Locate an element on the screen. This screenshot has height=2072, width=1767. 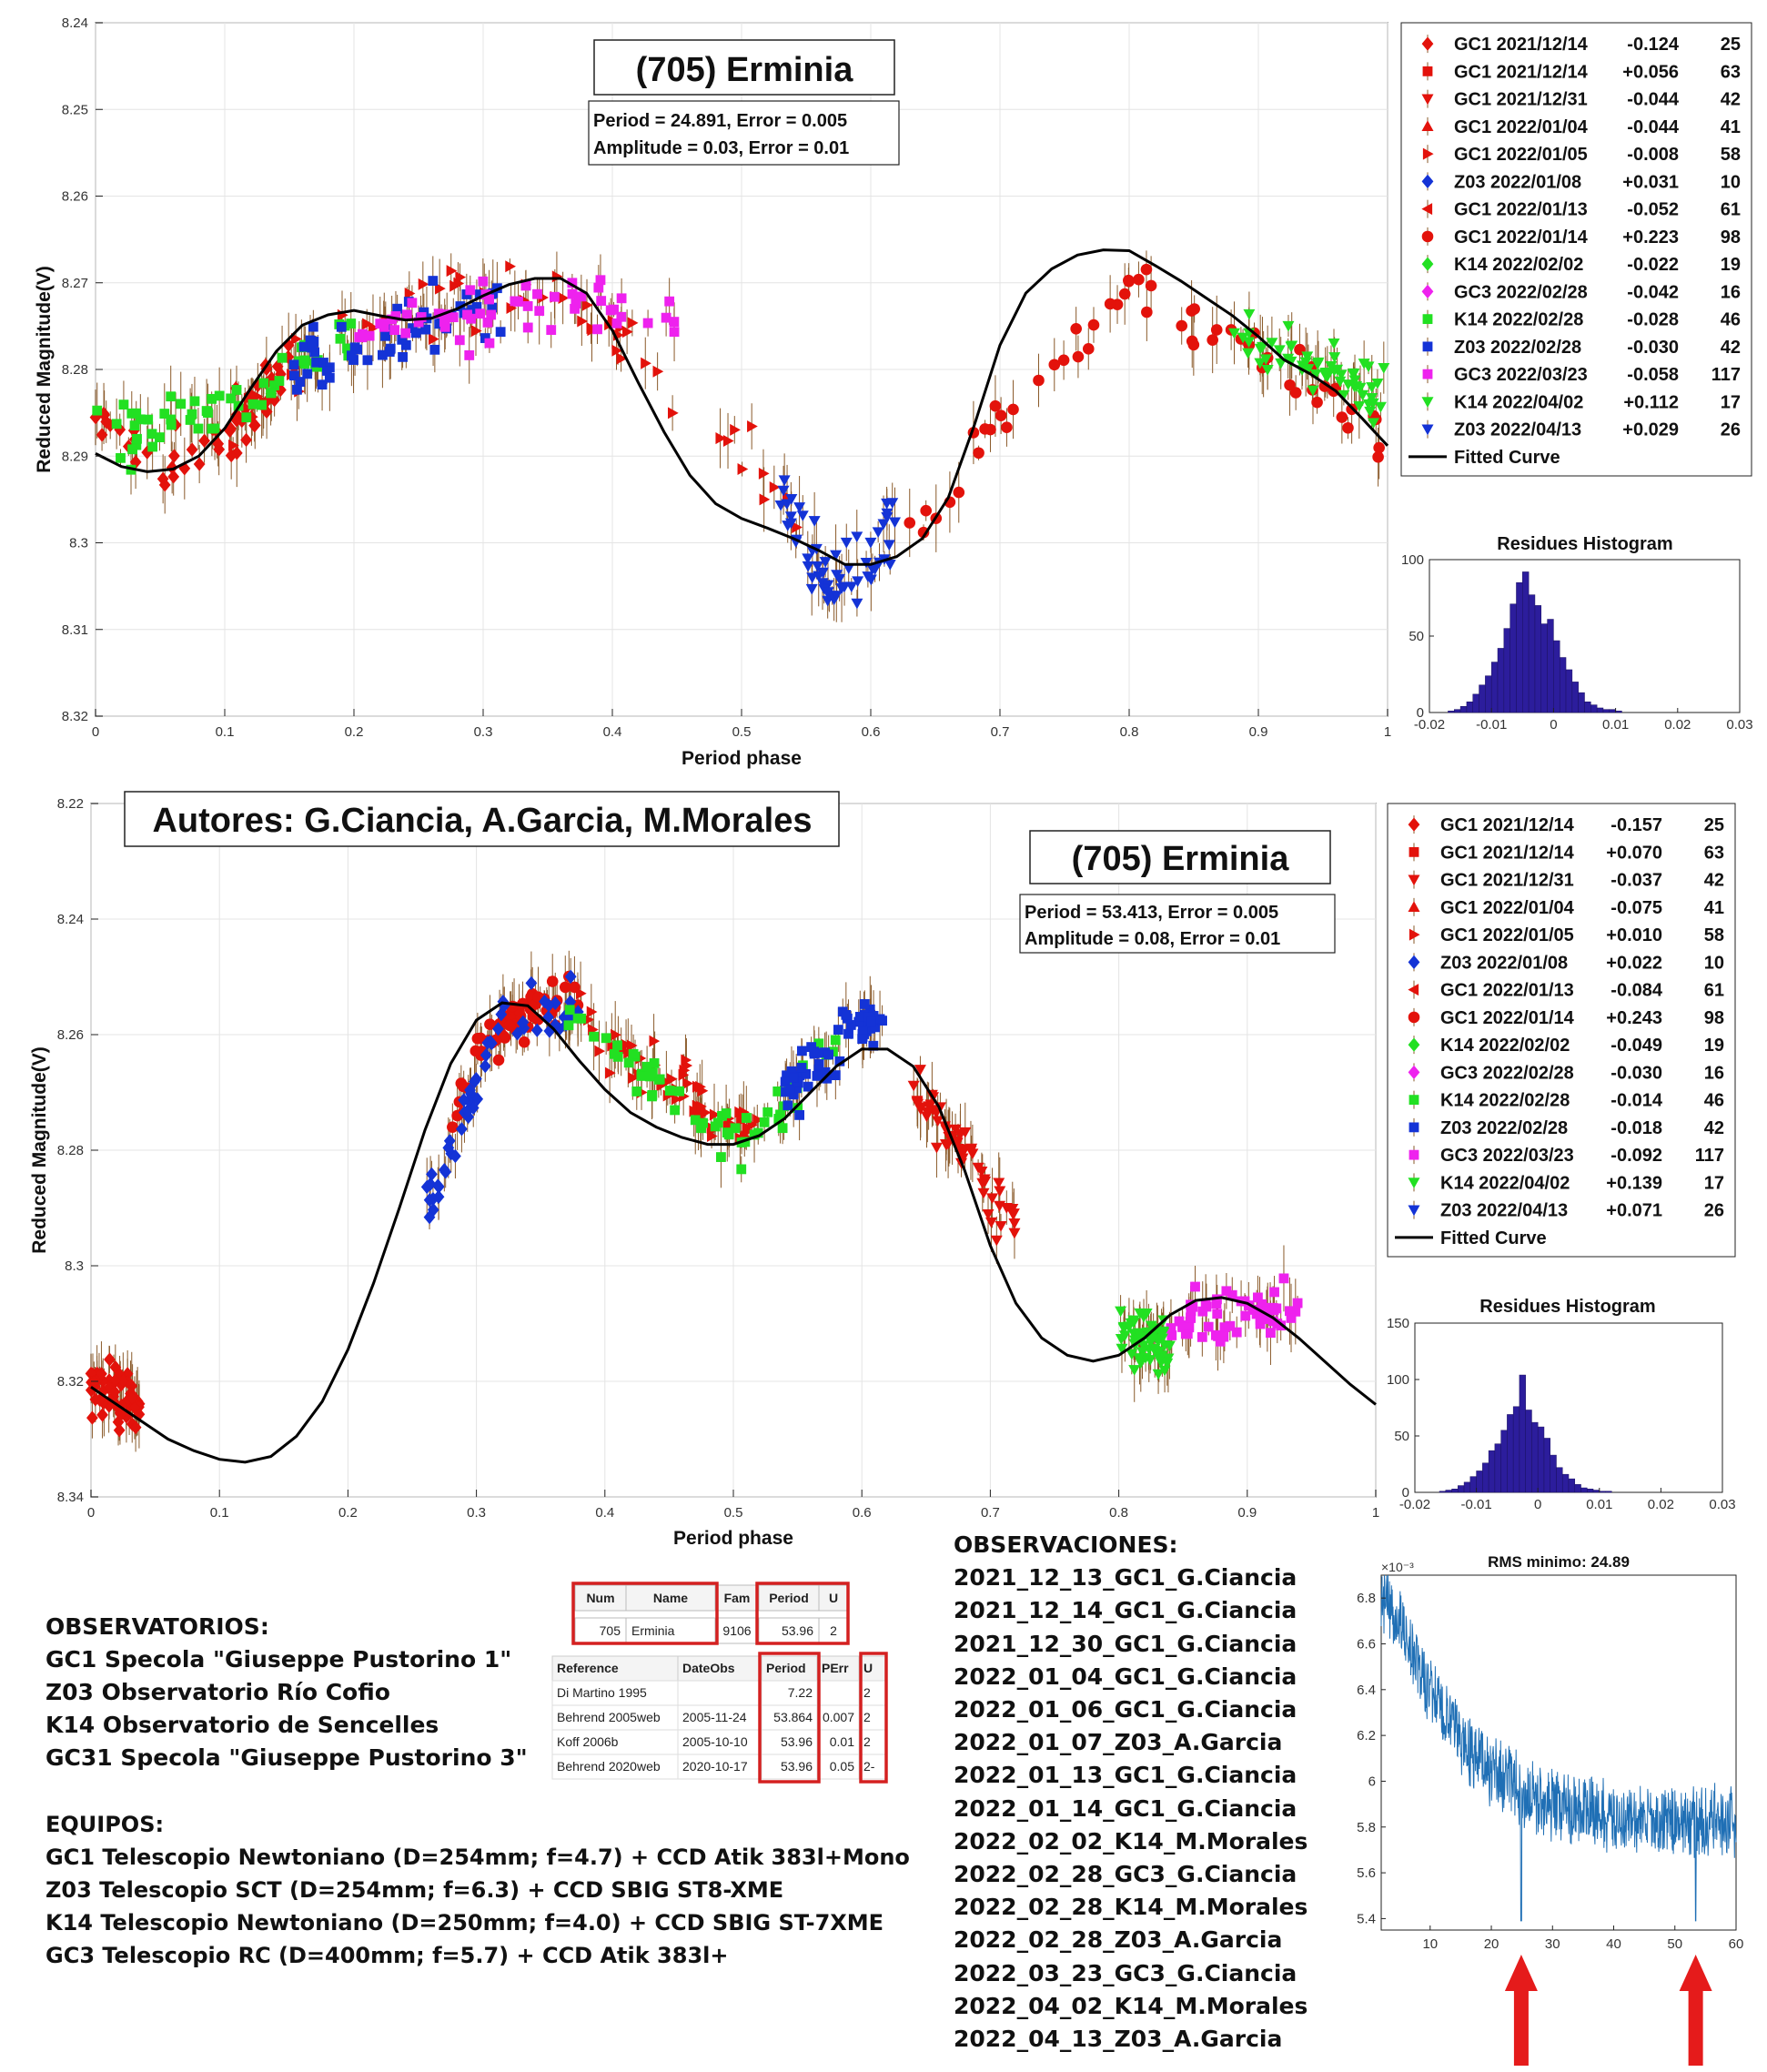
x-tick-label: 50 is located at coordinates (1674, 1944).